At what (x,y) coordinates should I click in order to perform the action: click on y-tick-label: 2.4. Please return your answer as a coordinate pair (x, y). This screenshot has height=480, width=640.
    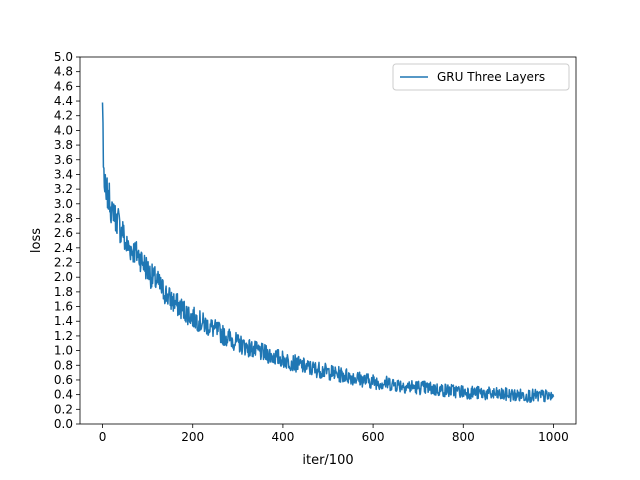
    Looking at the image, I should click on (63, 248).